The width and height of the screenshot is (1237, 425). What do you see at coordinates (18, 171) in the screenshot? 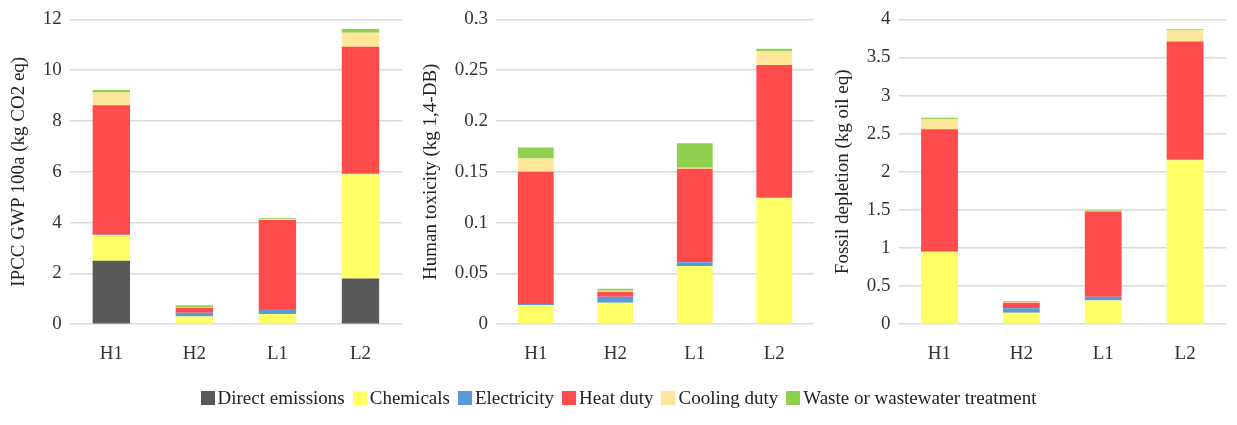
I see `y-axis-title: IPCC GWP 100a (kg CO2 eq)` at bounding box center [18, 171].